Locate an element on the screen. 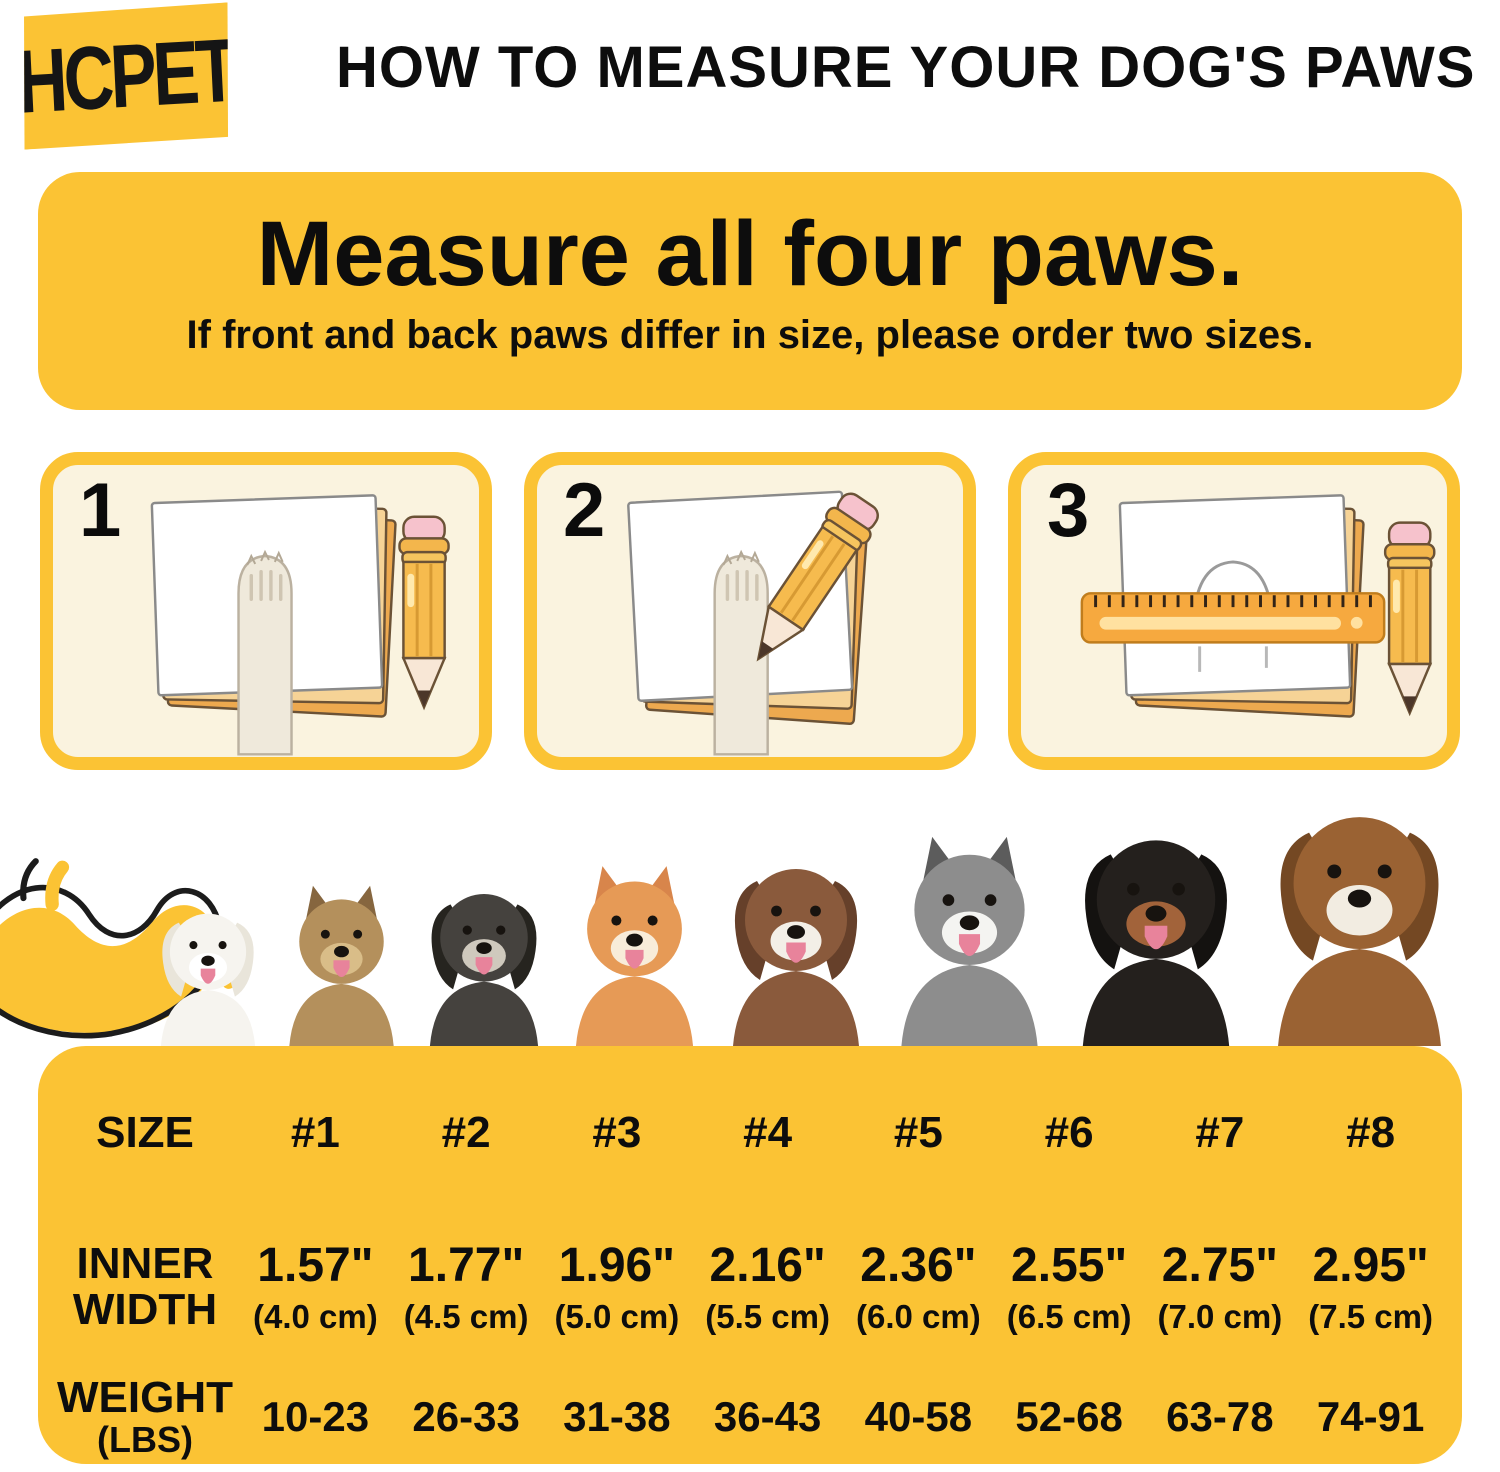 The image size is (1500, 1472). inner-width-value-5: 2.36" (6.0 cm) is located at coordinates (918, 1286).